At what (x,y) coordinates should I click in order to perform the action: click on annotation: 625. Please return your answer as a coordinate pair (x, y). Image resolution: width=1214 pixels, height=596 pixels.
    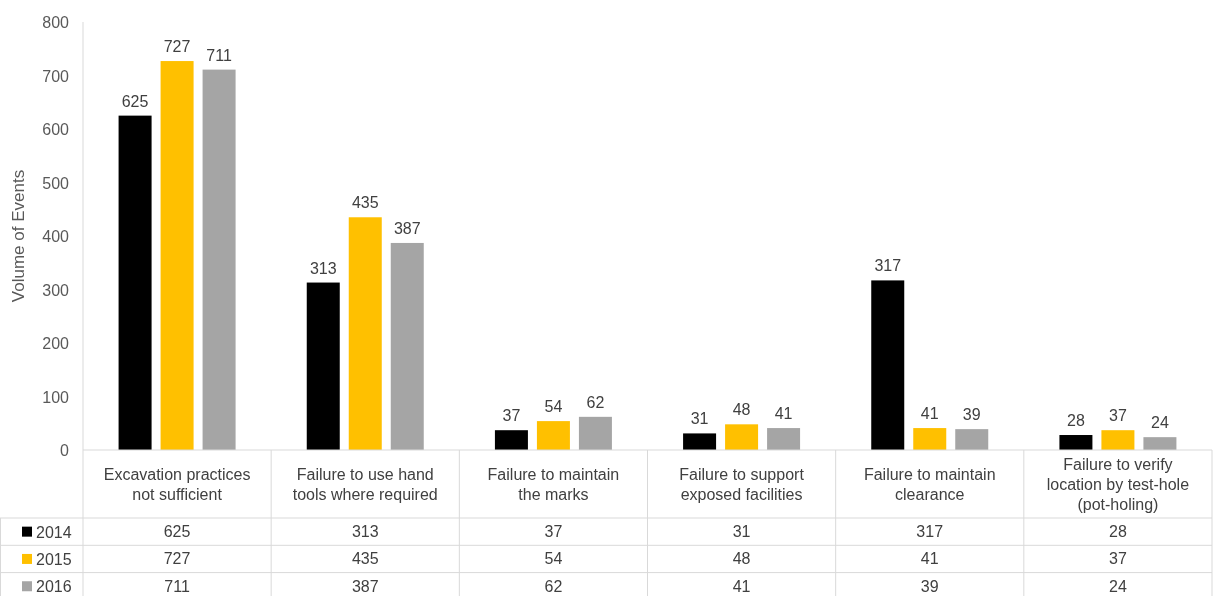
    Looking at the image, I should click on (135, 101).